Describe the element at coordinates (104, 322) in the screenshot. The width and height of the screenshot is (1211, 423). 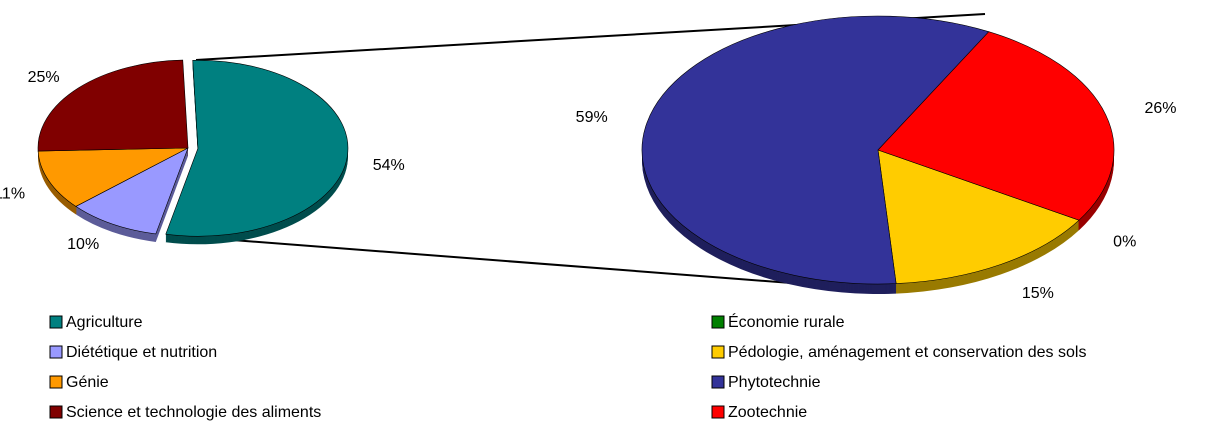
I see `legend-label: Agriculture` at that location.